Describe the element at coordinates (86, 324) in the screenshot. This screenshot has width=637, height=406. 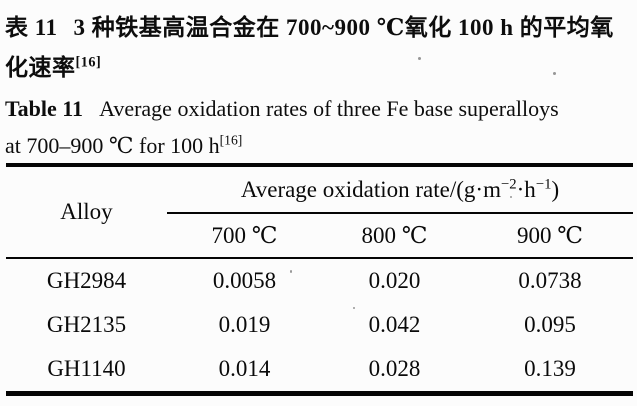
I see `cell-alloy-name: GH2135` at that location.